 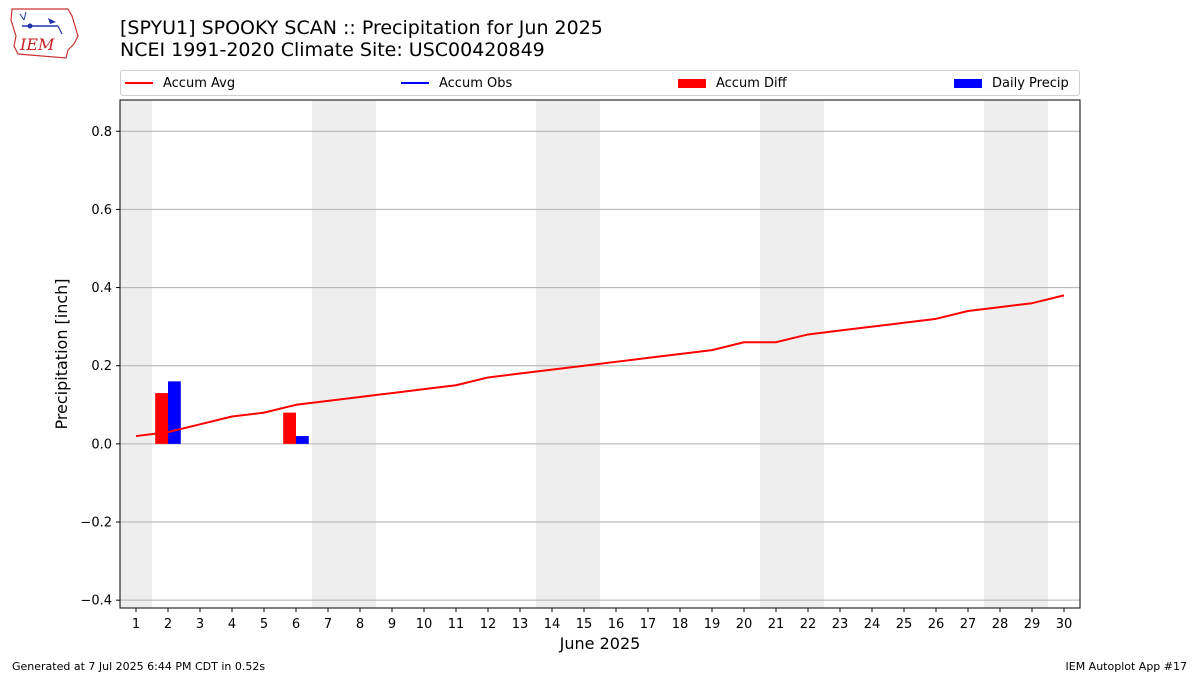 I want to click on legend-accum-obs-label: Accum Obs, so click(x=476, y=83).